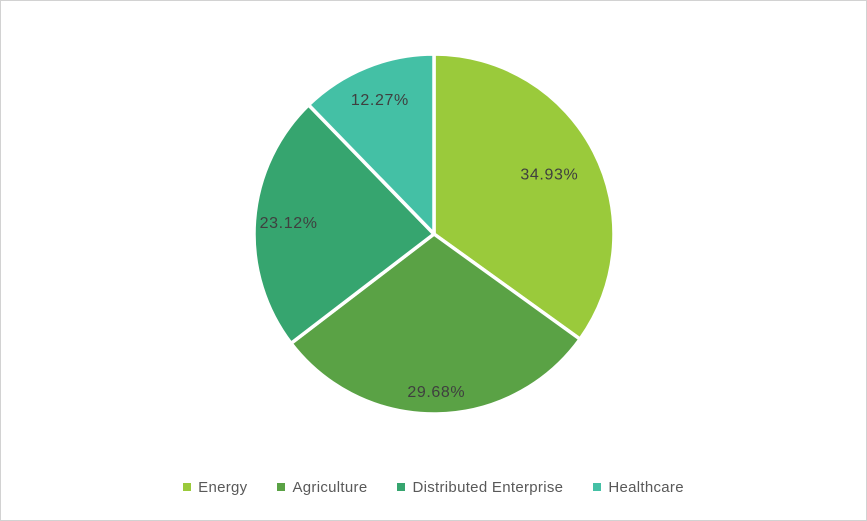  What do you see at coordinates (549, 174) in the screenshot?
I see `data-label-energy: 34.93%` at bounding box center [549, 174].